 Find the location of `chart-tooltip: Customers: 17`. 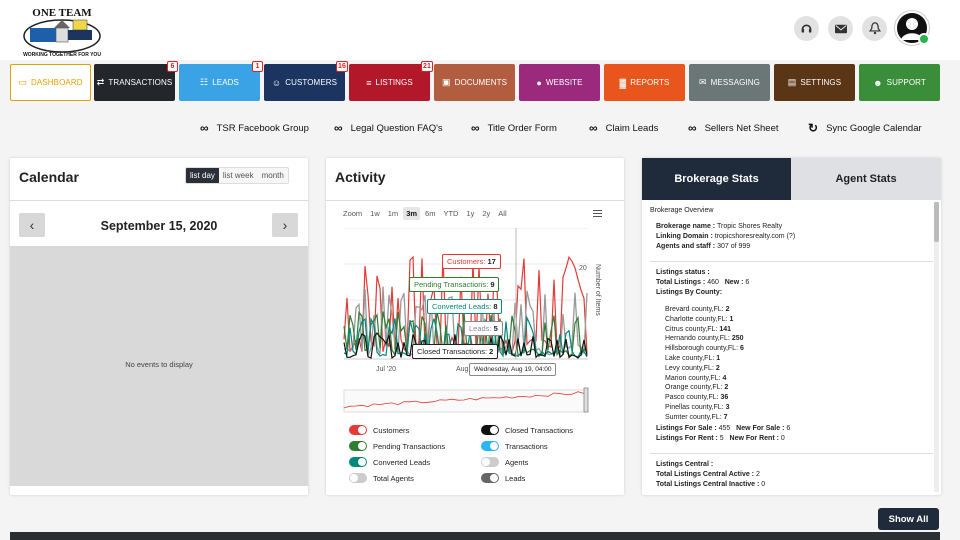

chart-tooltip: Customers: 17 is located at coordinates (471, 261).